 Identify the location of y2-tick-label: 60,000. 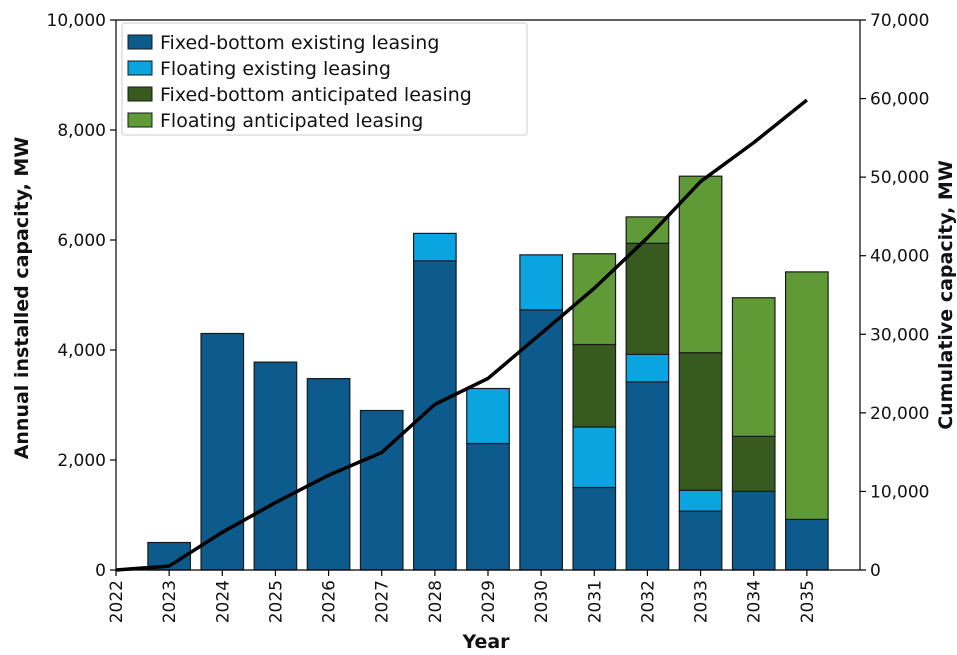
(899, 100).